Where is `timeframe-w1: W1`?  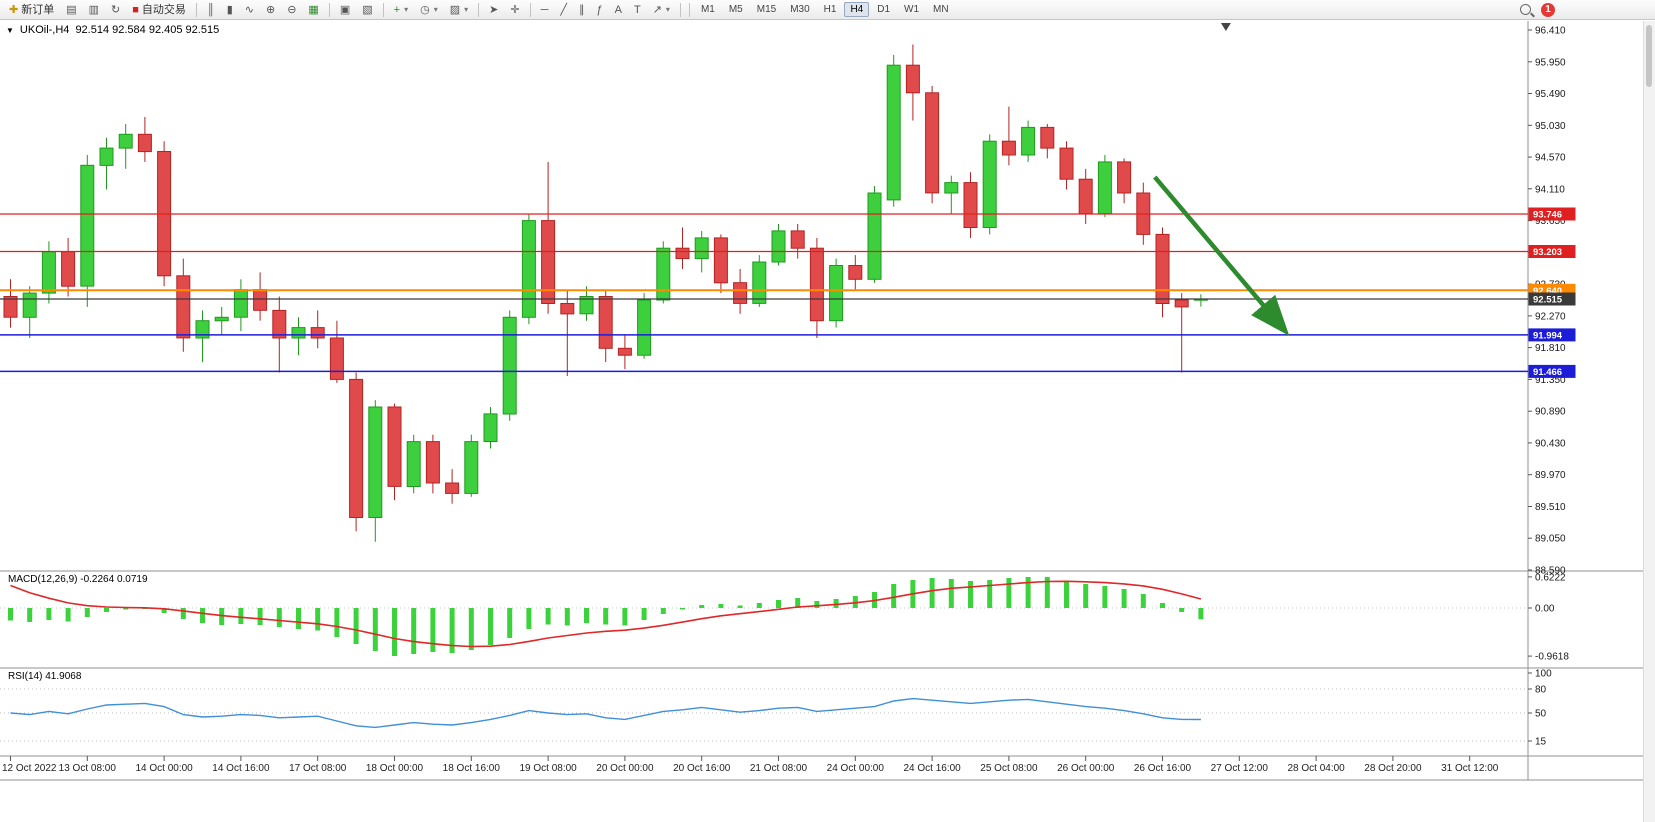
timeframe-w1: W1 is located at coordinates (912, 9).